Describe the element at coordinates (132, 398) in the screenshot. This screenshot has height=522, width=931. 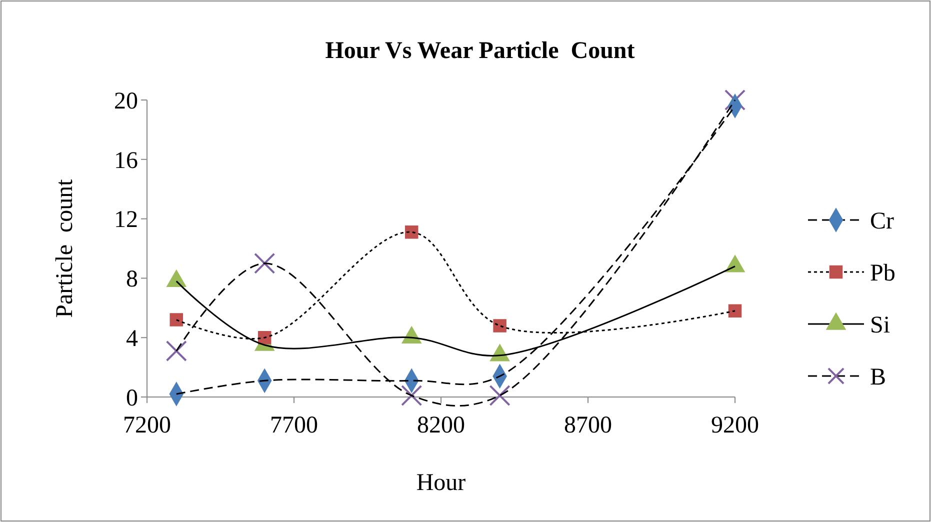
I see `y-tick-label: 0` at that location.